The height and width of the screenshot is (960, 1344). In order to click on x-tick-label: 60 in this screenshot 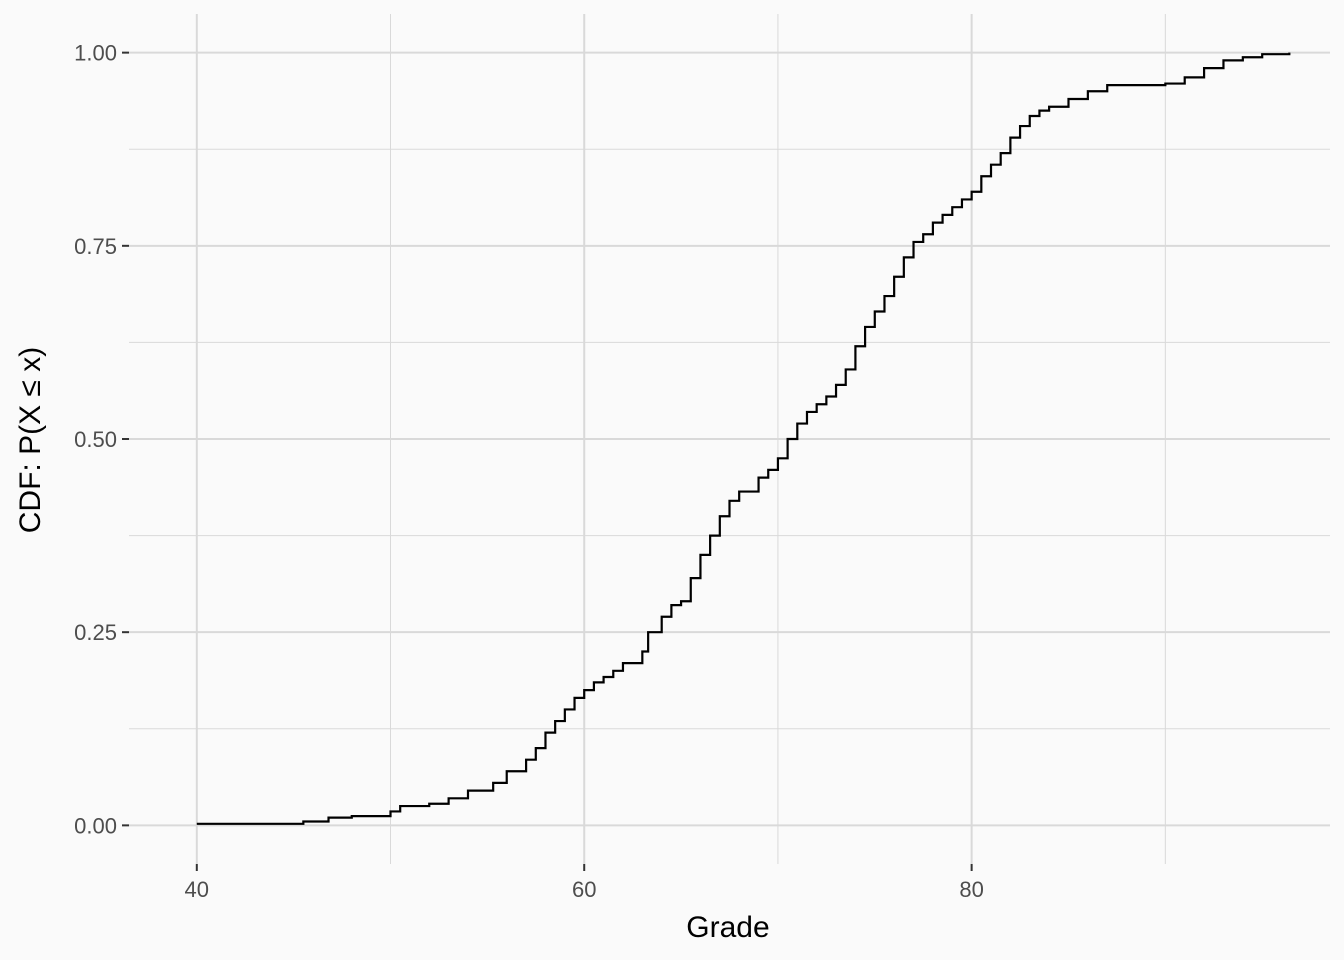, I will do `click(584, 889)`.